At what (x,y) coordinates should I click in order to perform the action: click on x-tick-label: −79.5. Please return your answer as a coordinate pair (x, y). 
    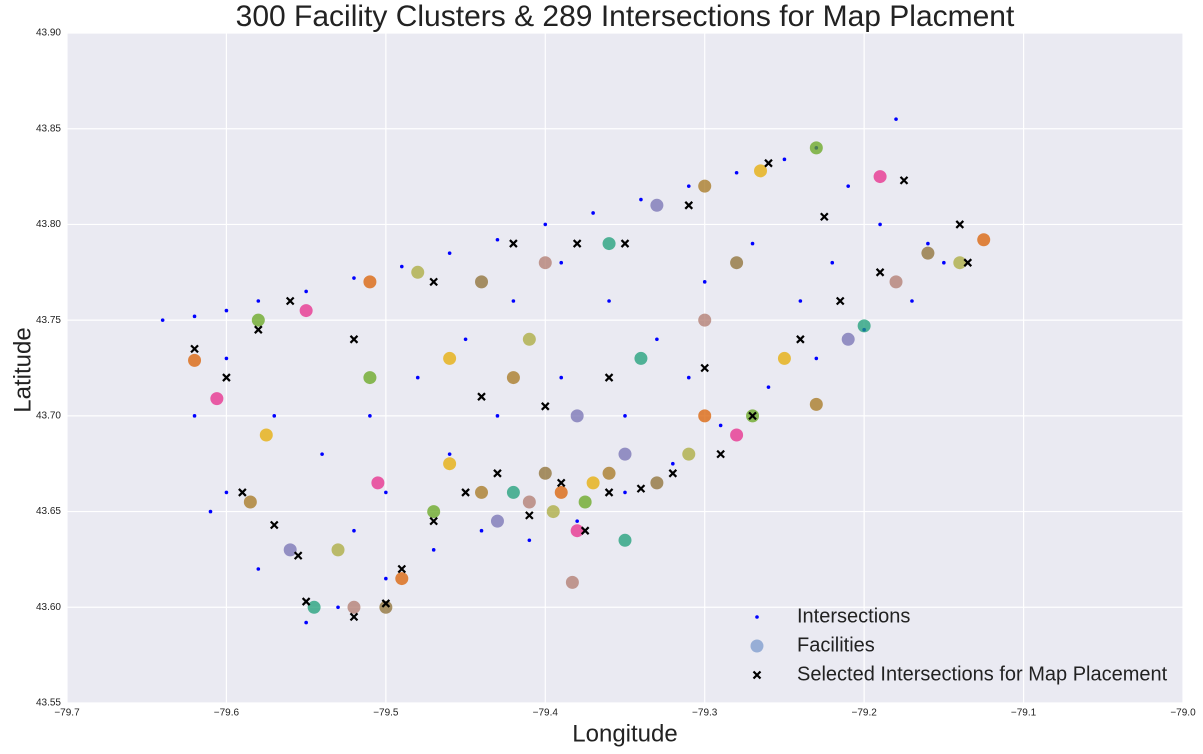
    Looking at the image, I should click on (386, 713).